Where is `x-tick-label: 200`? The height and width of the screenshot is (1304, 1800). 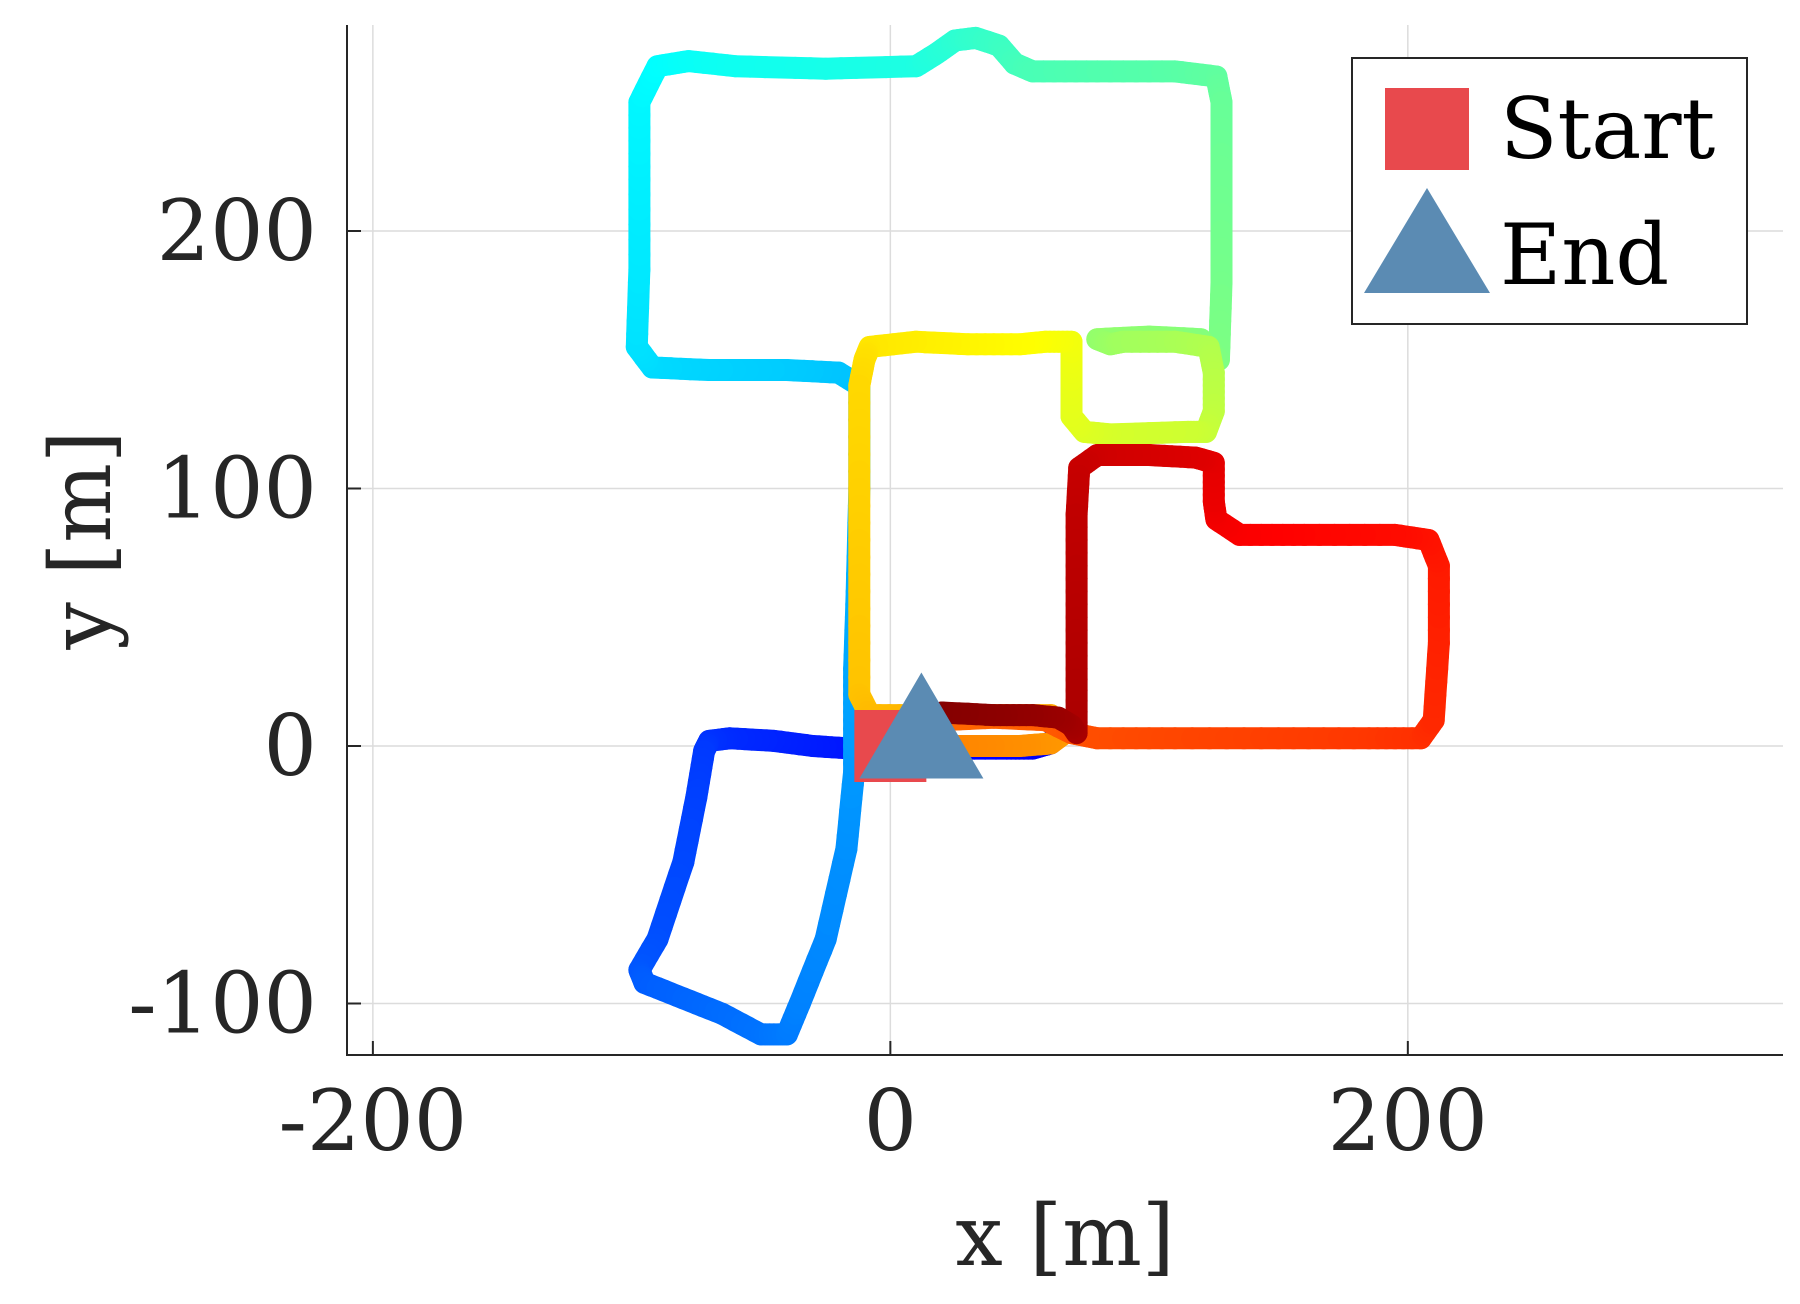 x-tick-label: 200 is located at coordinates (1408, 1121).